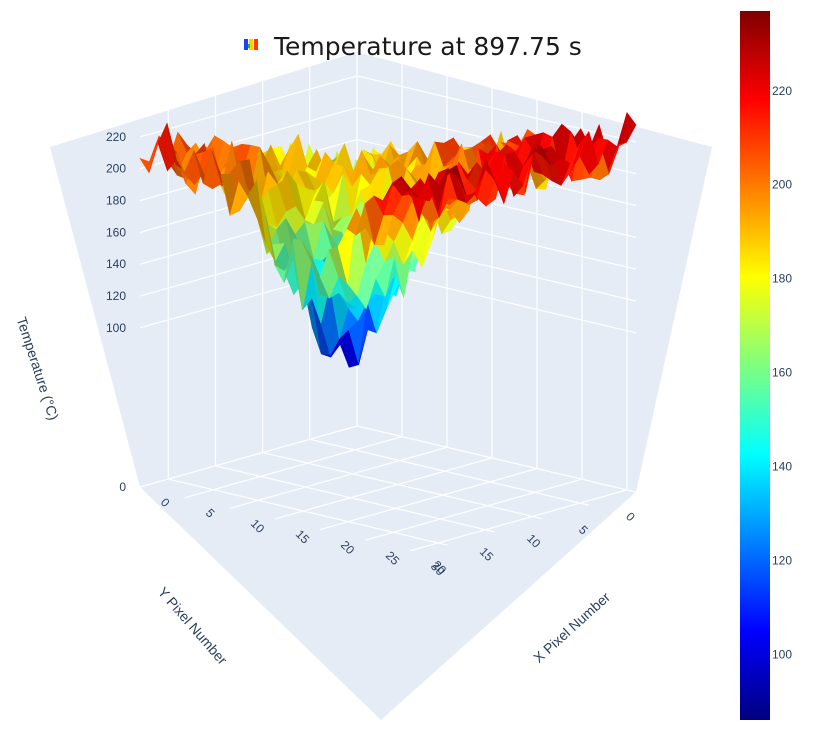 The height and width of the screenshot is (753, 819). Describe the element at coordinates (782, 91) in the screenshot. I see `colorbar-tick-label: 220` at that location.